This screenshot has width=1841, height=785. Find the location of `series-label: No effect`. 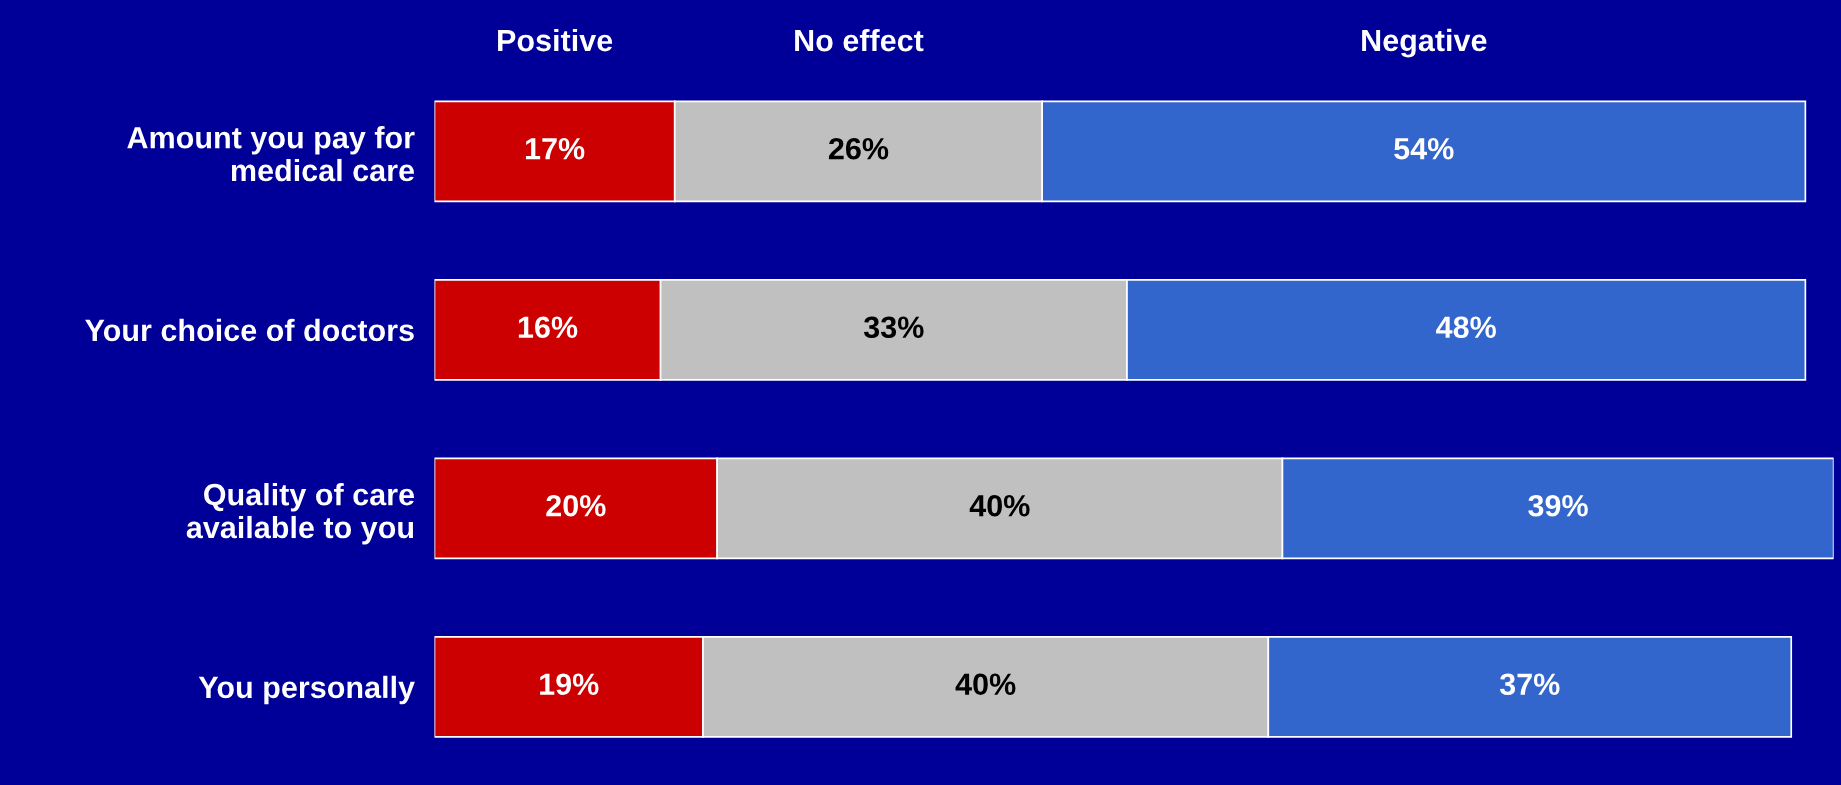

series-label: No effect is located at coordinates (859, 40).